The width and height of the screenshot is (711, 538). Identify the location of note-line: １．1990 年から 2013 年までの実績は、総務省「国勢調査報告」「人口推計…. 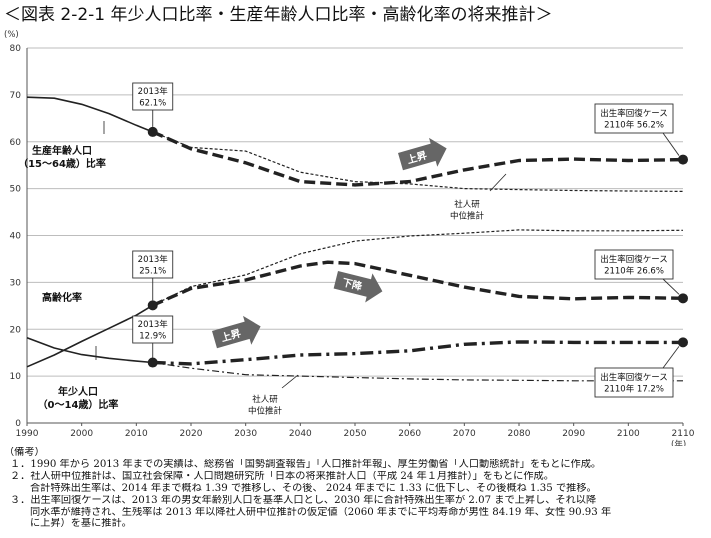
(306, 464).